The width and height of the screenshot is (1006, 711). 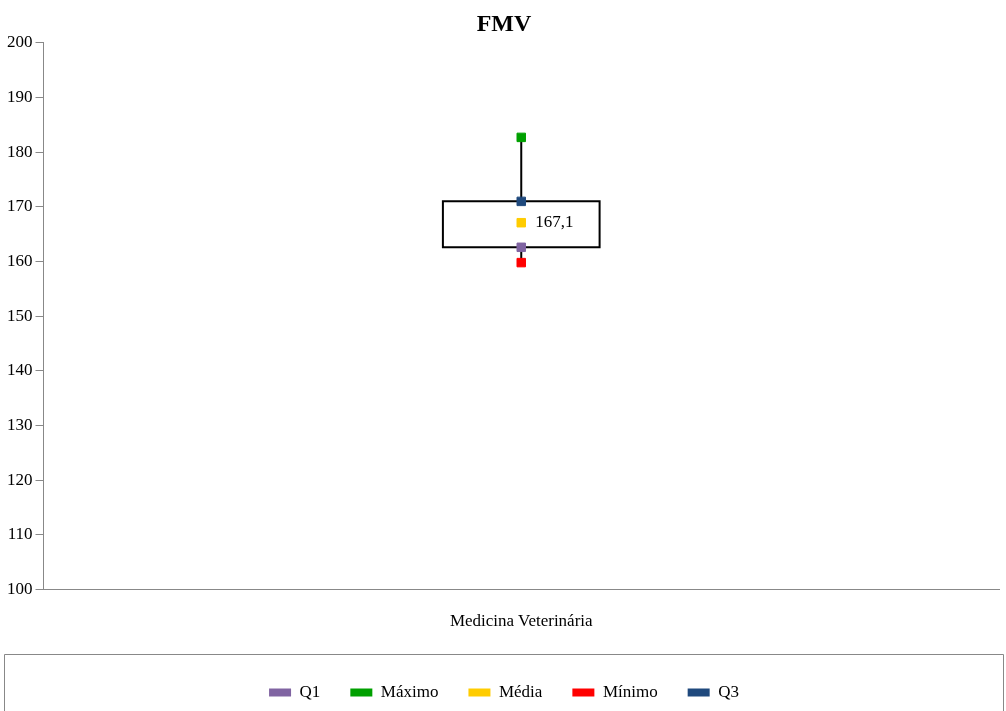 What do you see at coordinates (728, 691) in the screenshot?
I see `legend-label: Q3` at bounding box center [728, 691].